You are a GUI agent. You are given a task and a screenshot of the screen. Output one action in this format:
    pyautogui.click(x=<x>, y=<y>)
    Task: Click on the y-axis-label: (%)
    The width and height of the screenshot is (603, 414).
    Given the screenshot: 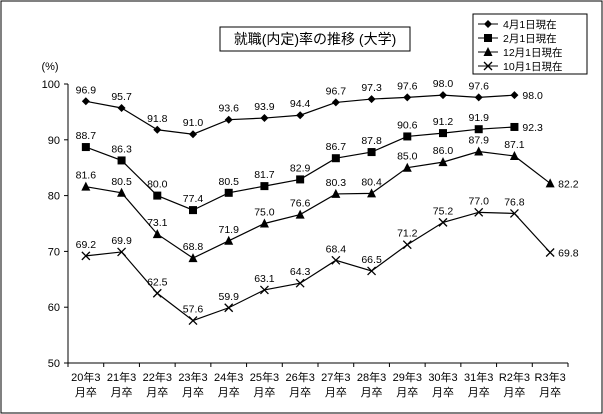 What is the action you would take?
    pyautogui.click(x=49, y=67)
    